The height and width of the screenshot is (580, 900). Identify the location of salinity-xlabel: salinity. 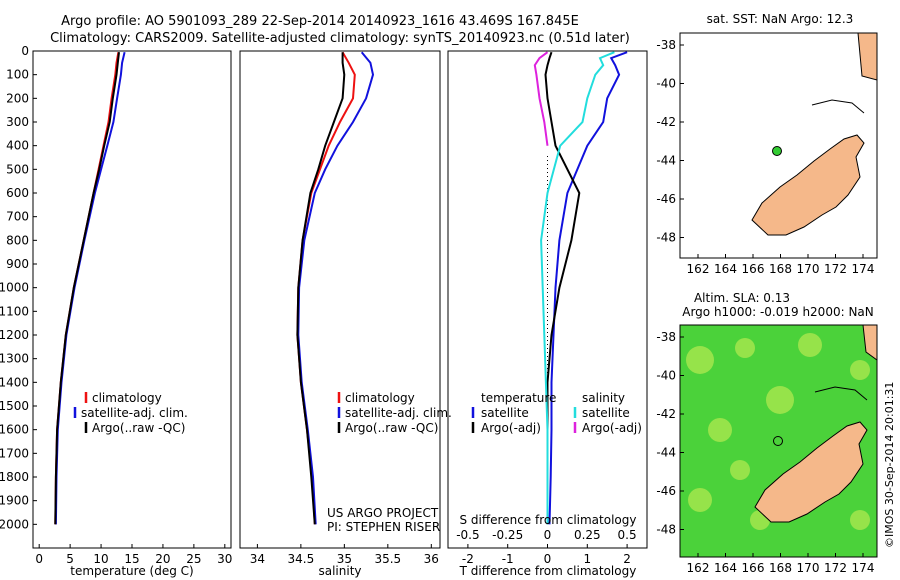
(339, 571).